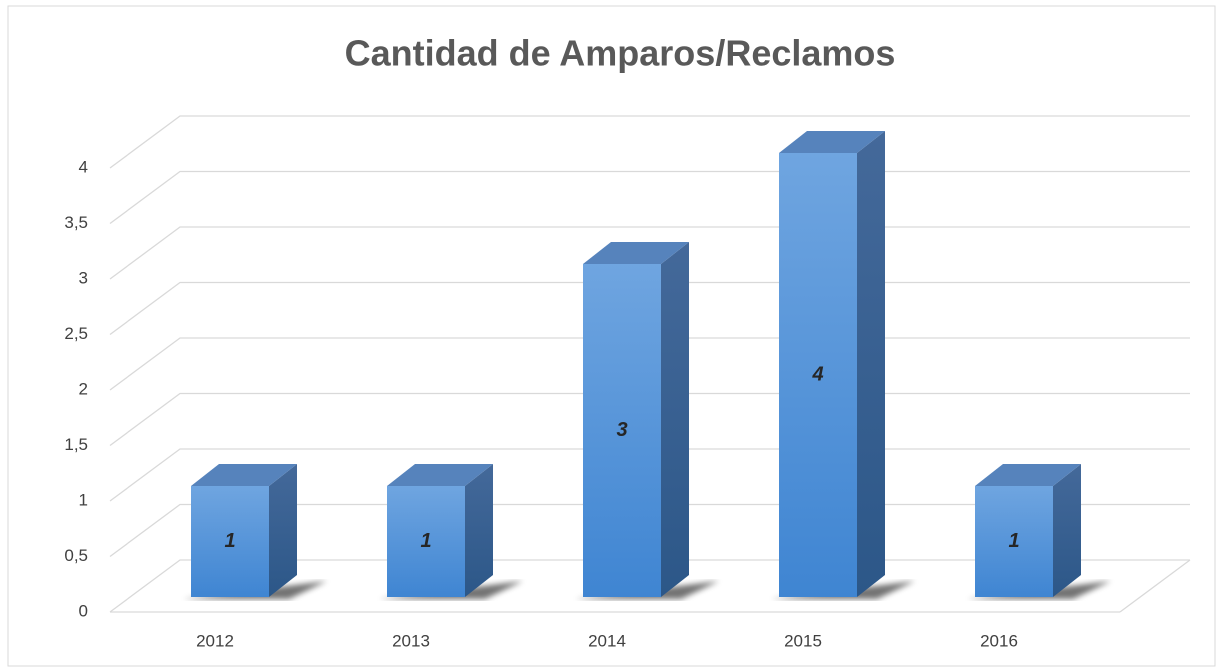  What do you see at coordinates (215, 640) in the screenshot?
I see `x-tick-label: 2012` at bounding box center [215, 640].